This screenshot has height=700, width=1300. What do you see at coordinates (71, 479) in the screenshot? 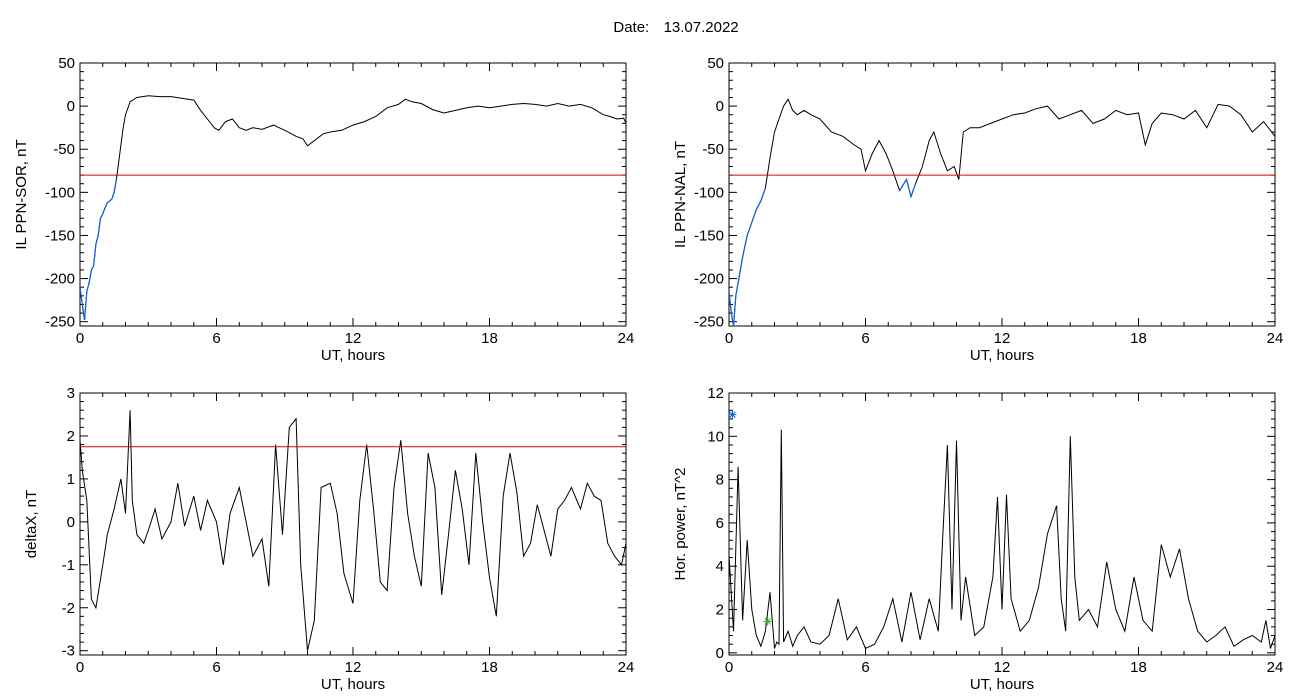
I see `y-tick-label: 1` at bounding box center [71, 479].